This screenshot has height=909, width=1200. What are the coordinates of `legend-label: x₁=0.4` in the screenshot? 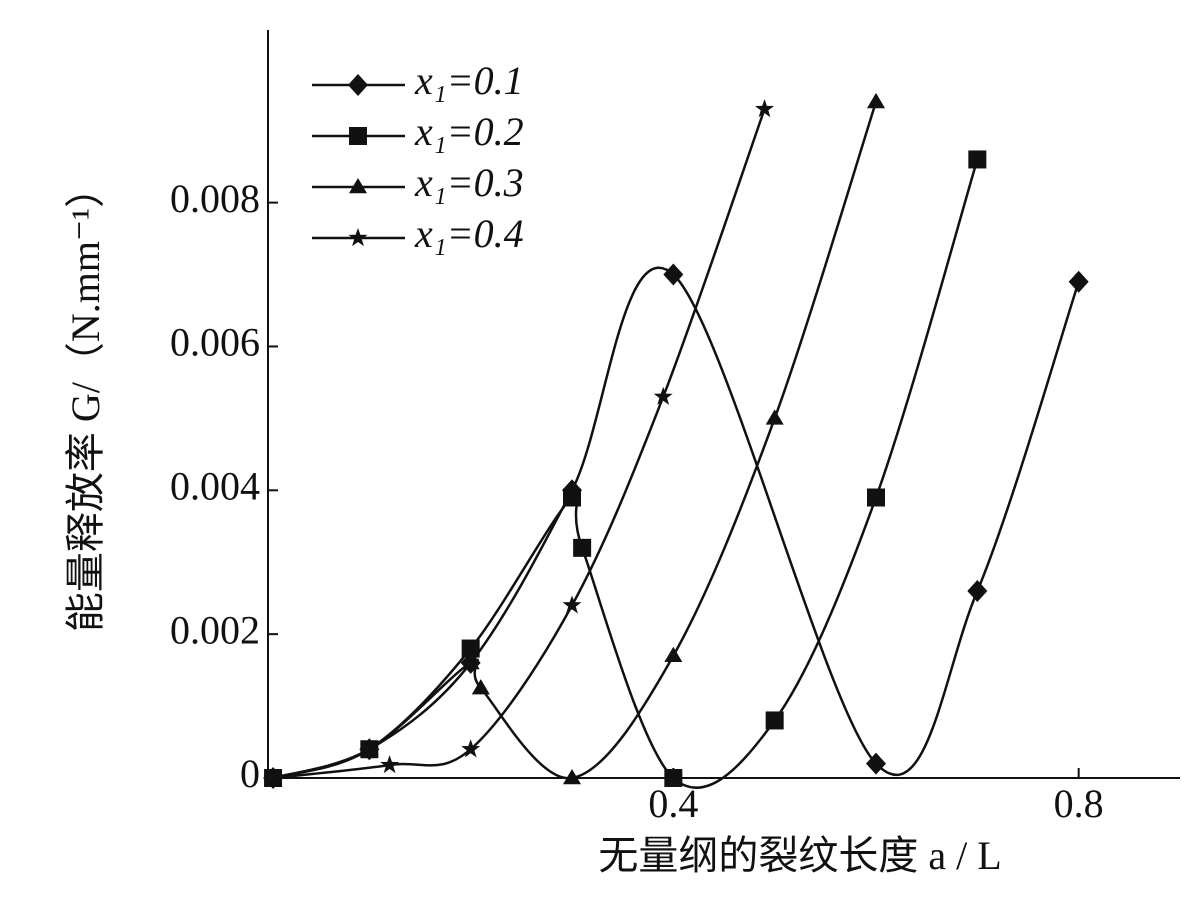 It's located at (469, 233).